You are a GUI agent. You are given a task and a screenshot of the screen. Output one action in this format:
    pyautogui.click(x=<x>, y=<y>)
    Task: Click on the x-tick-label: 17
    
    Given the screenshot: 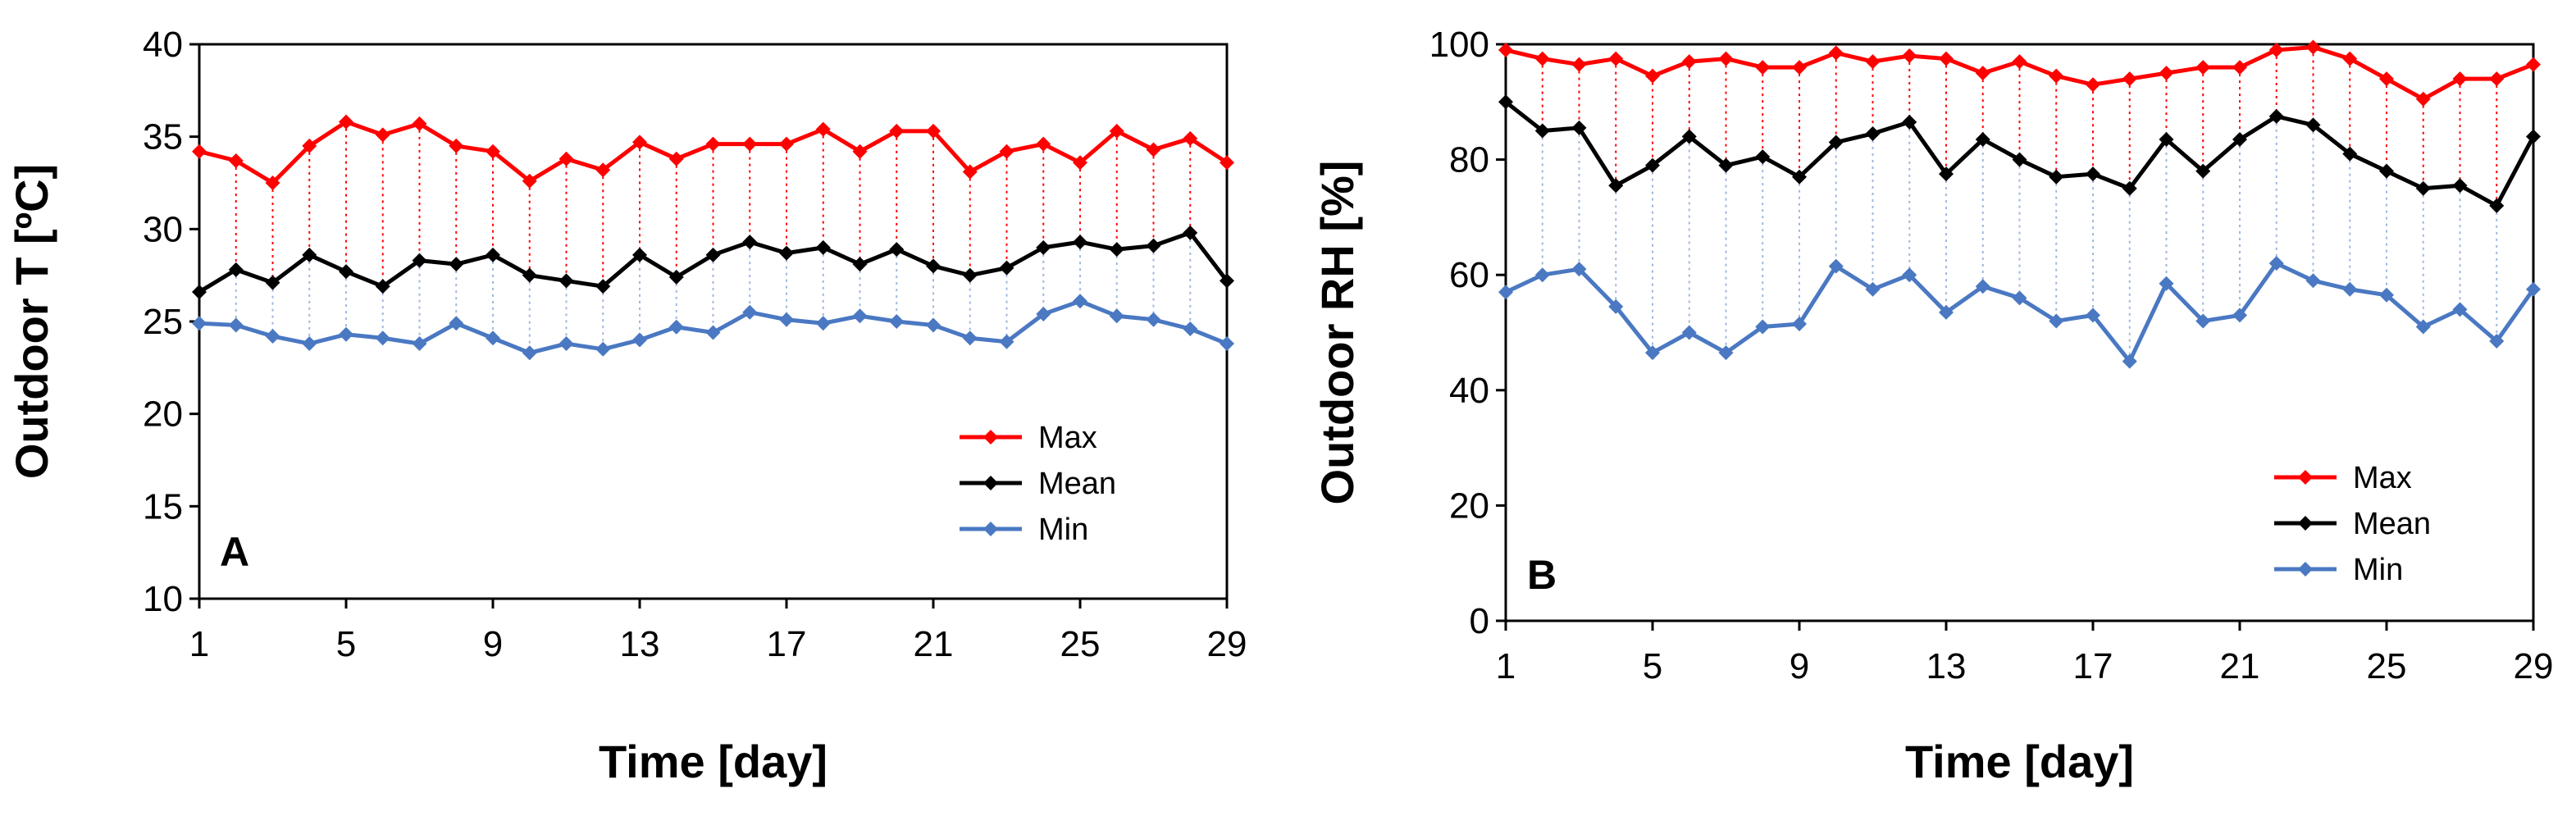 What is the action you would take?
    pyautogui.click(x=2093, y=666)
    